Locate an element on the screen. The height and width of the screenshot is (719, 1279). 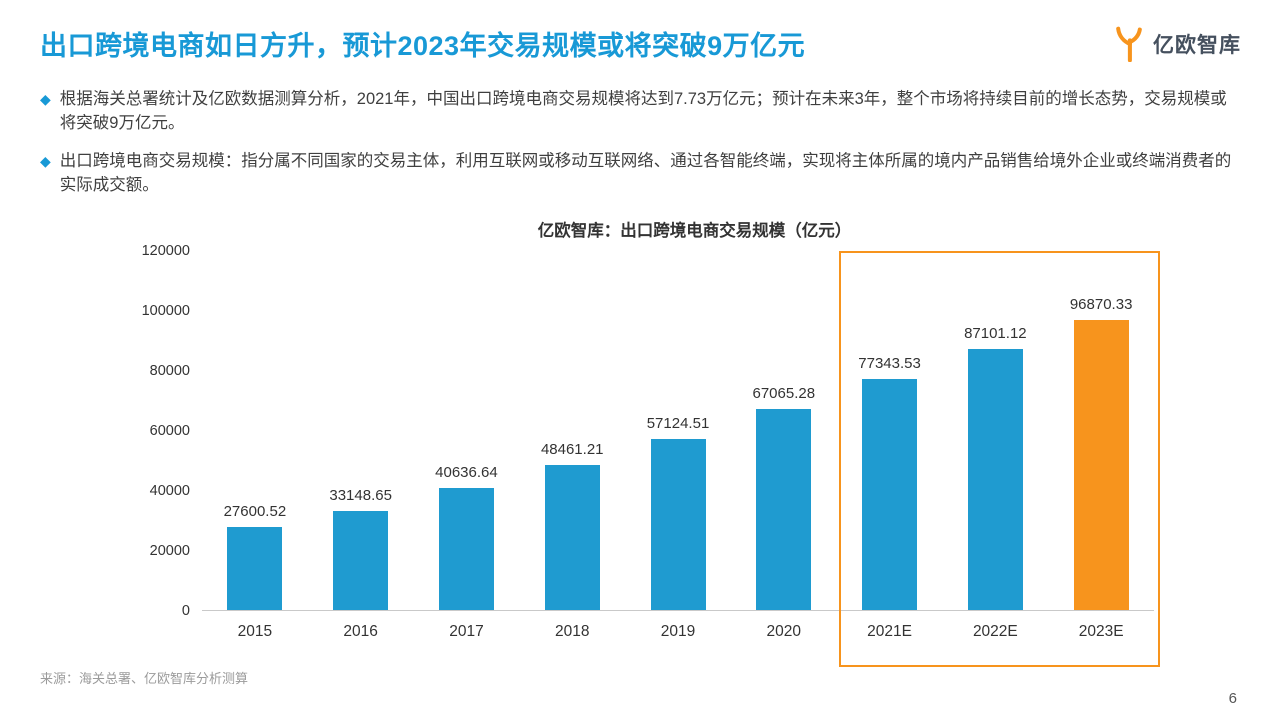
bar-group: 27600.52 is located at coordinates (255, 430).